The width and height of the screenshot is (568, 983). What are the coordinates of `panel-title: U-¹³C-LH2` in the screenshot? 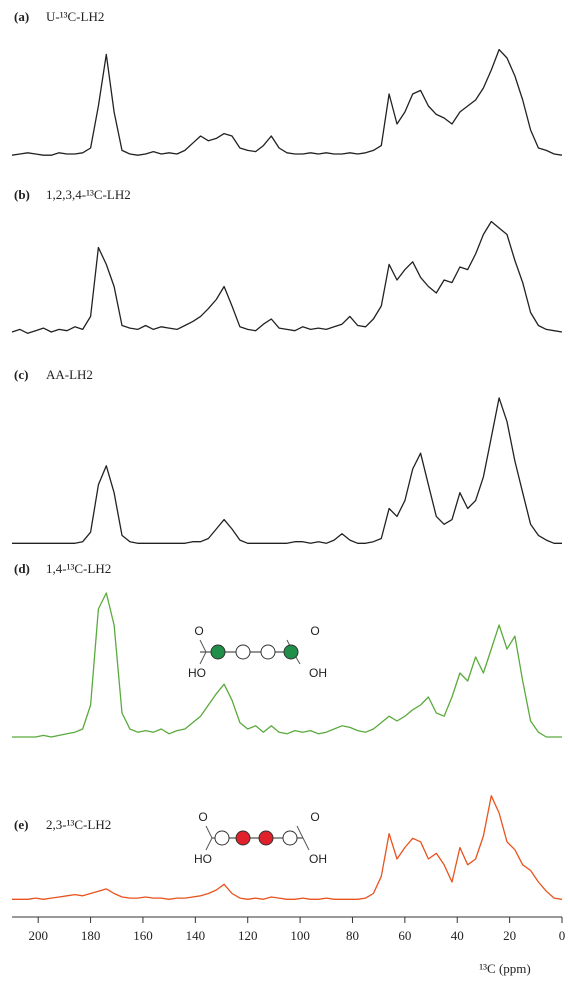 It's located at (75, 16).